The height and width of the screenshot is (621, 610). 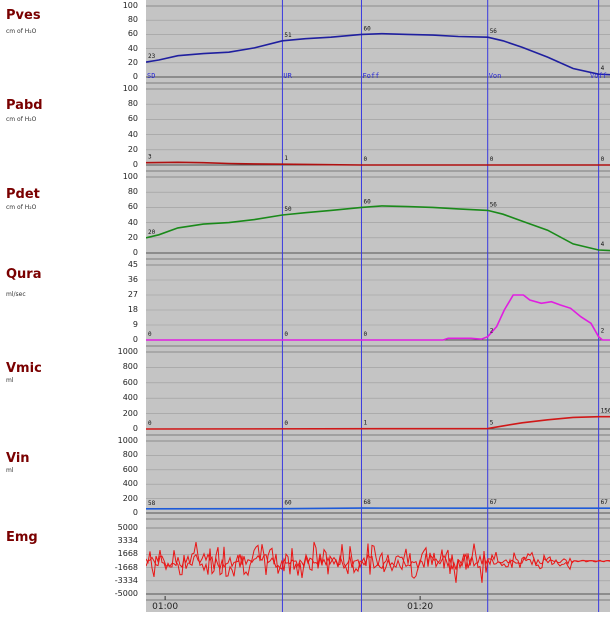 I want to click on event-label-sd: SD, so click(x=151, y=76).